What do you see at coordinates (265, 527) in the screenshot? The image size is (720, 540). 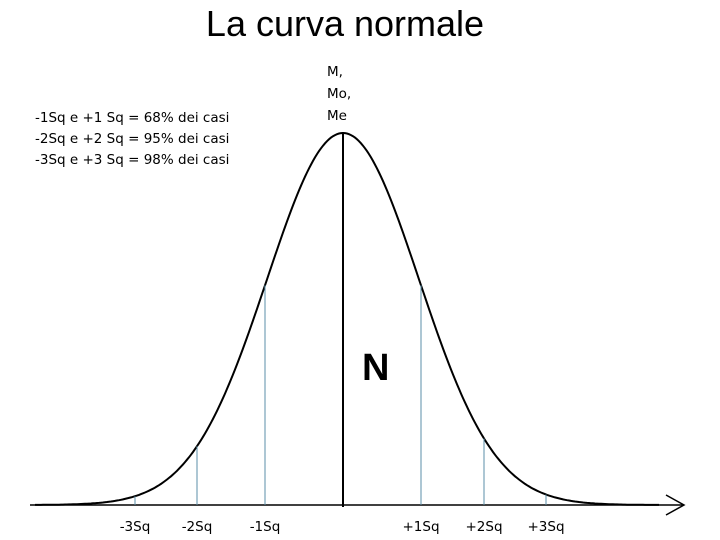 I see `axis-label: -1Sq` at bounding box center [265, 527].